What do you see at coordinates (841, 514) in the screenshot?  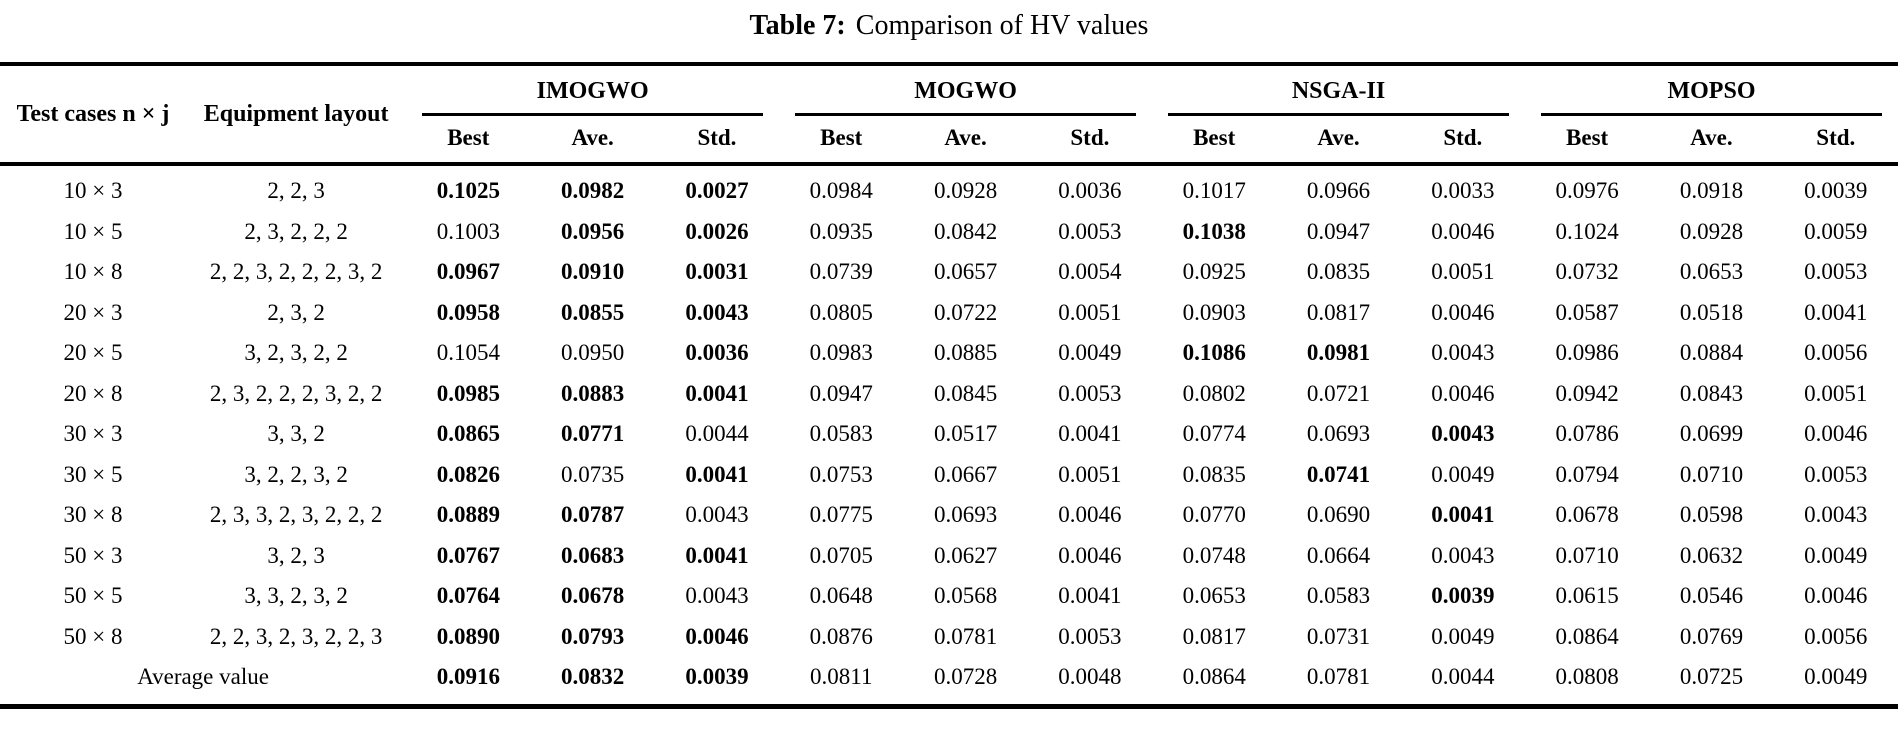 I see `value-cell: 0.0775` at bounding box center [841, 514].